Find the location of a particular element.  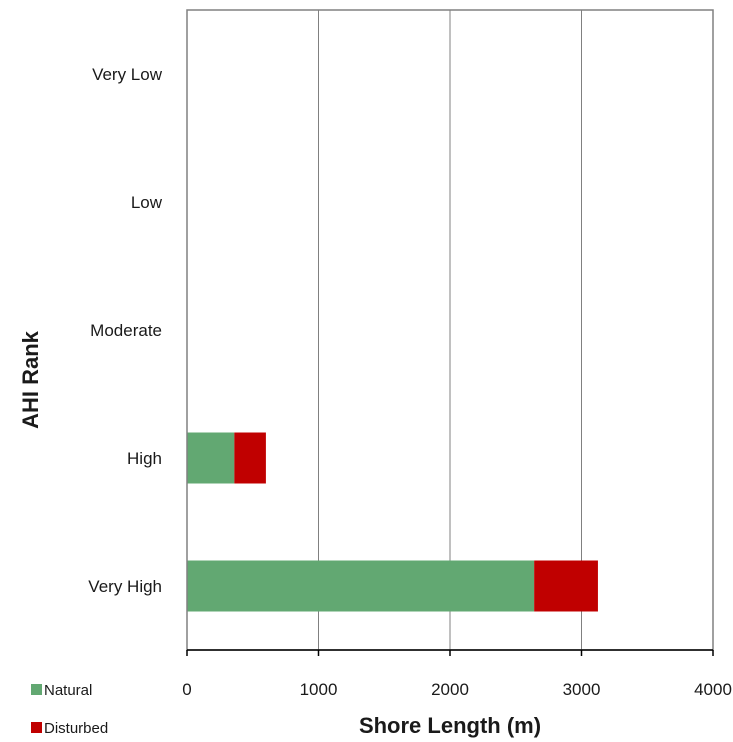

y-tick-label: High is located at coordinates (144, 458).